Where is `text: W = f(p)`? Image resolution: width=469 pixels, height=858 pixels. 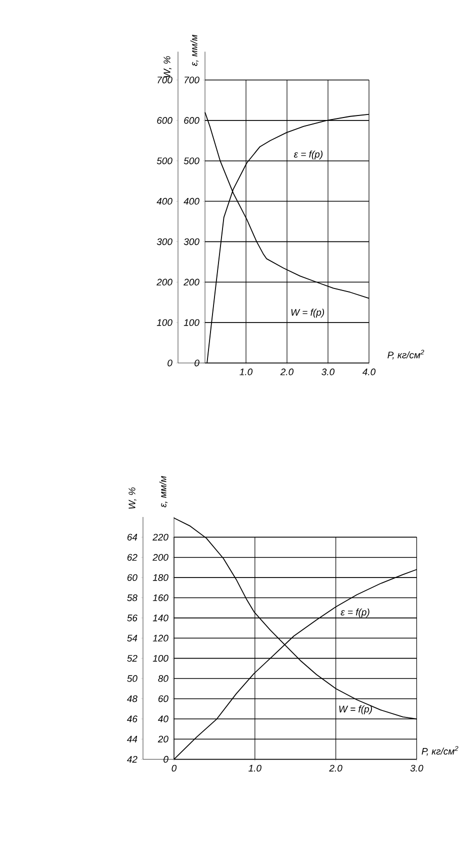
text: W = f(p) is located at coordinates (307, 313).